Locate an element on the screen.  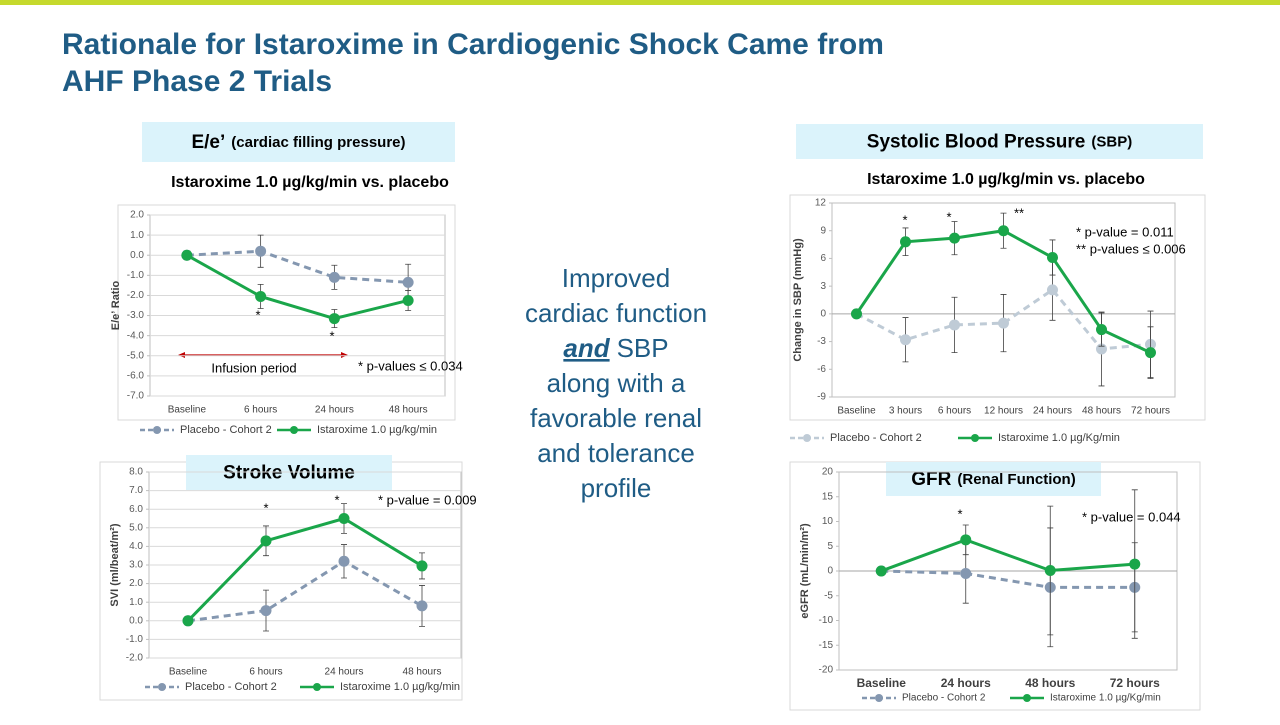
y-tick-label: 6.0 is located at coordinates (136, 509).